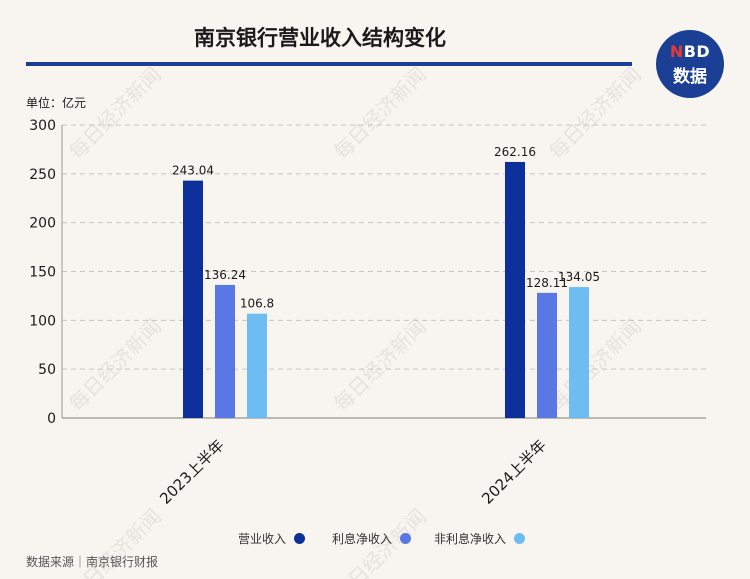 The height and width of the screenshot is (579, 750). I want to click on logo-bottom-text: 数据, so click(690, 77).